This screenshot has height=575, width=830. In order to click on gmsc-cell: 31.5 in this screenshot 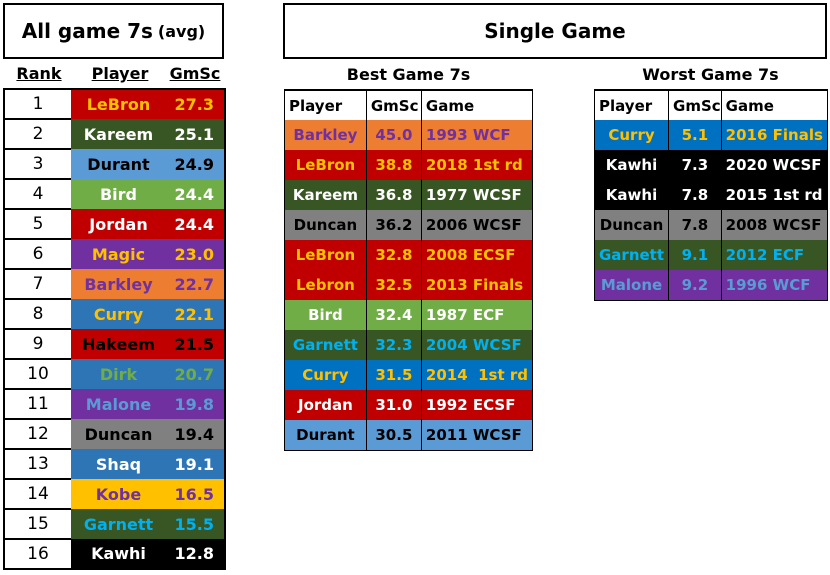, I will do `click(394, 375)`.